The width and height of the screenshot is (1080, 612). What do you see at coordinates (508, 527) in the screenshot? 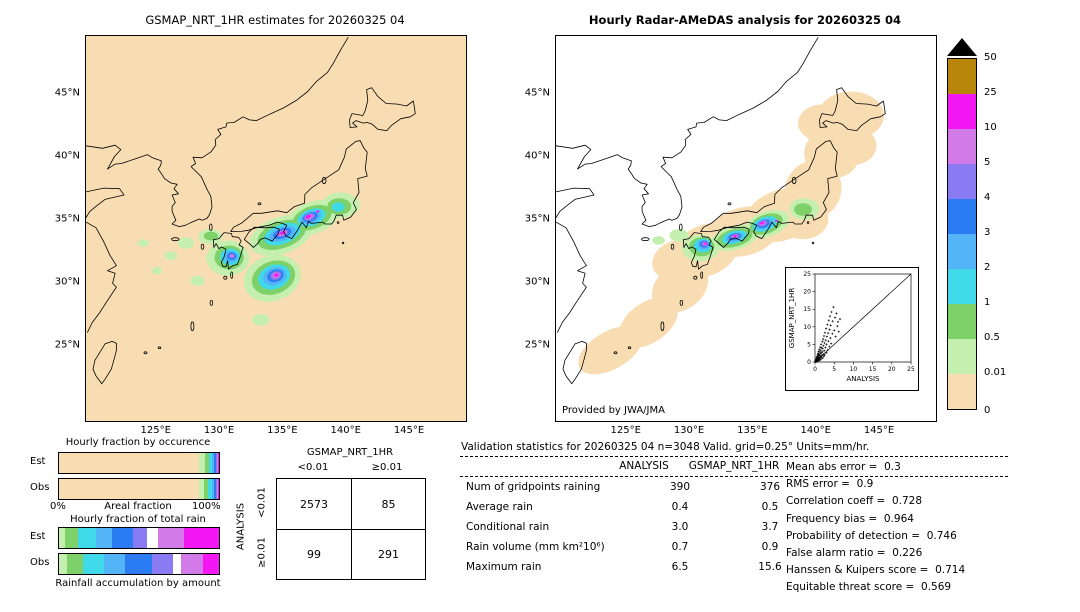
I see `stats-row-label: Conditional rain` at bounding box center [508, 527].